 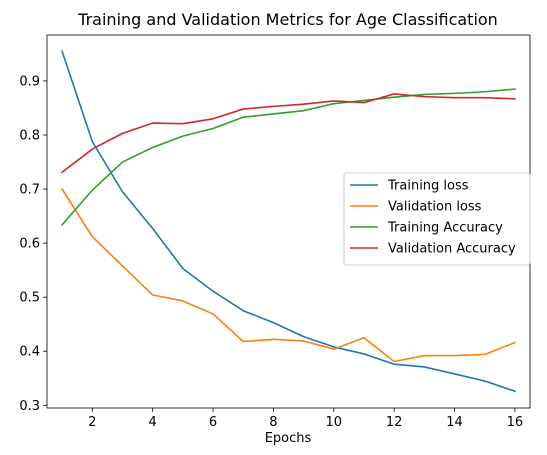 What do you see at coordinates (213, 422) in the screenshot?
I see `x-tick-label: 6` at bounding box center [213, 422].